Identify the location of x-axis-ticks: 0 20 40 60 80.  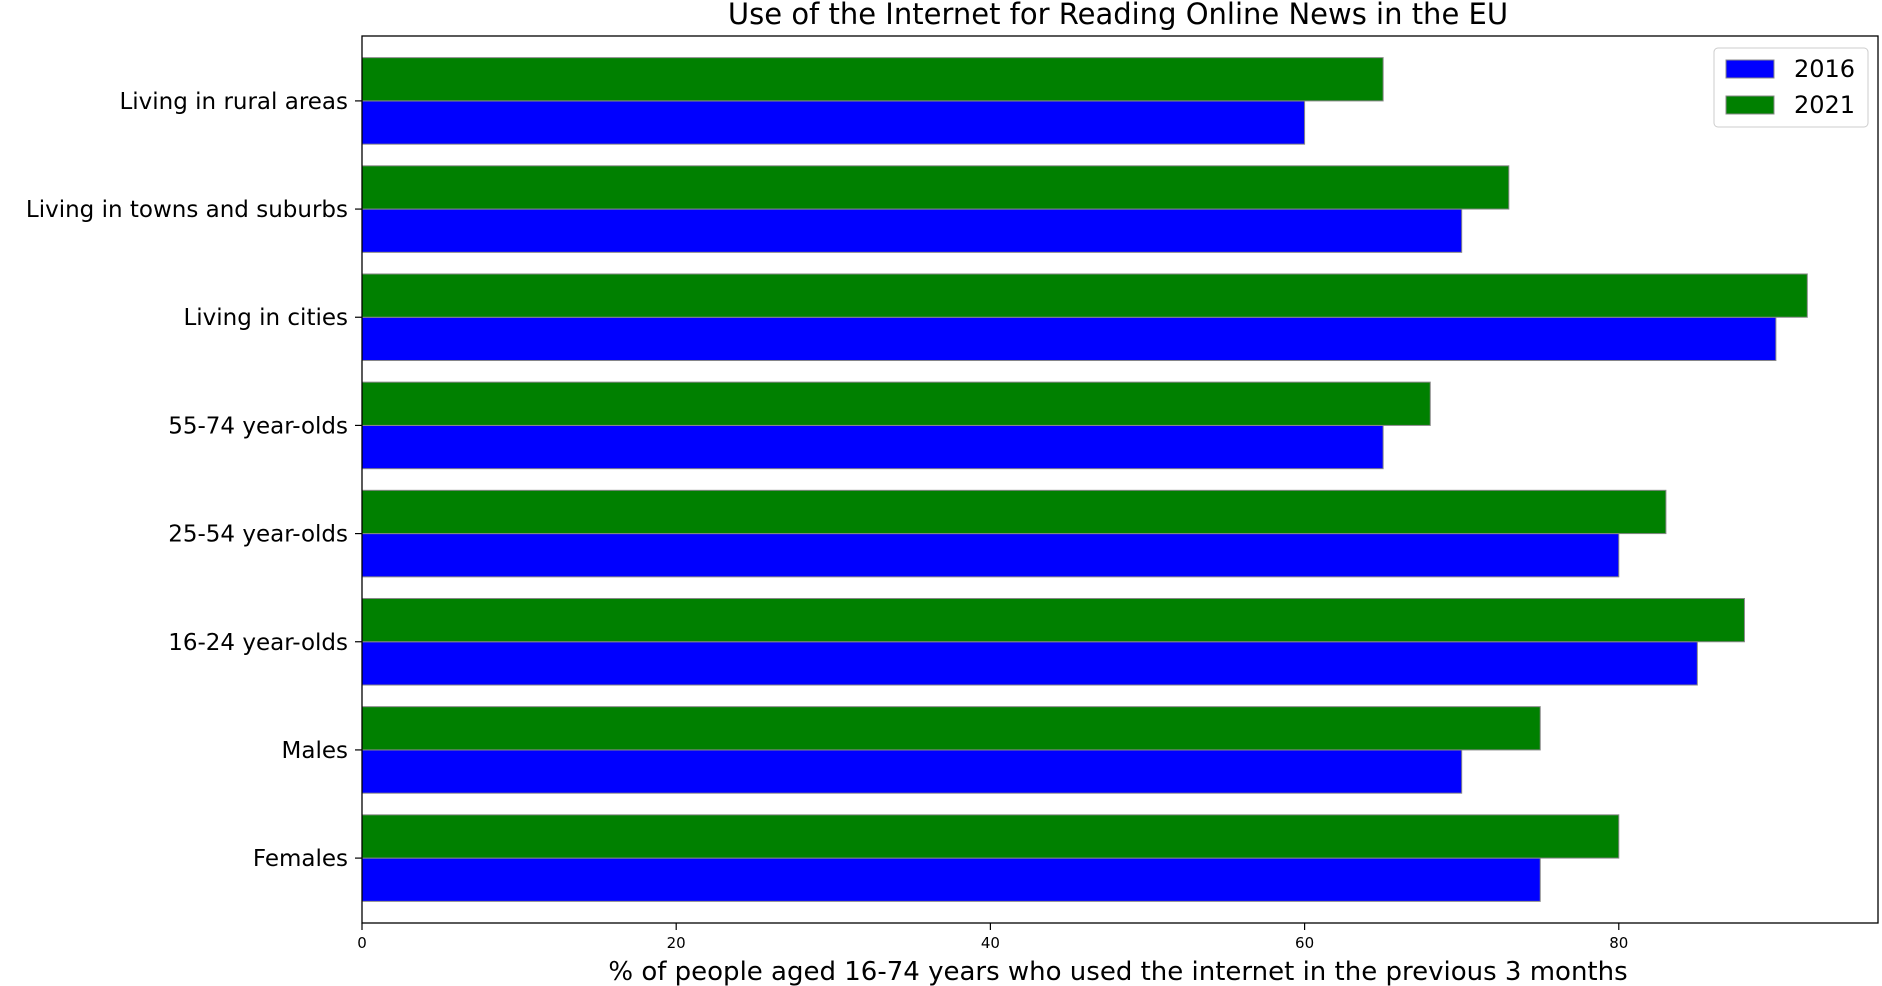
(992, 937).